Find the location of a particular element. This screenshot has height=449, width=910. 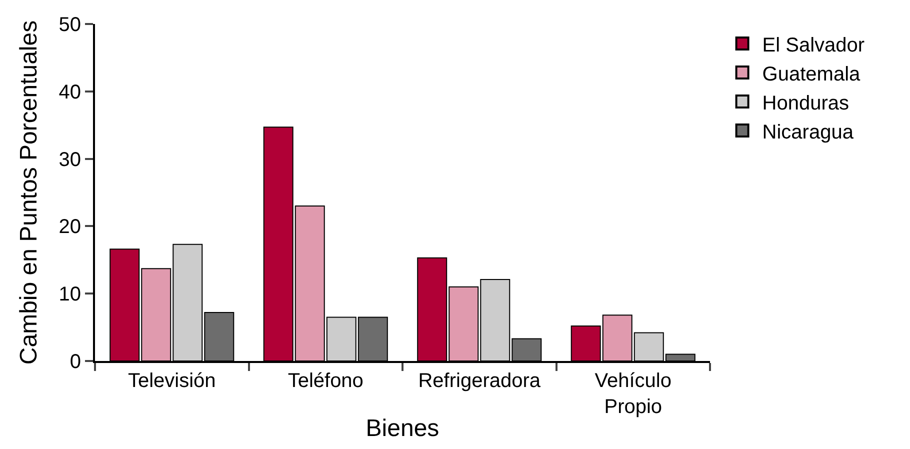

legend-label: Honduras is located at coordinates (806, 103).